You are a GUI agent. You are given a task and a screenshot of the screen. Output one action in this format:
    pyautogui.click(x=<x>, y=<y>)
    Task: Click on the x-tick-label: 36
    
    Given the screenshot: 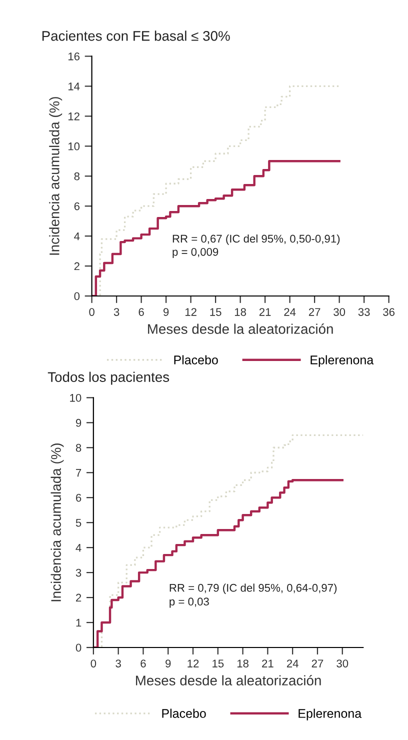 What is the action you would take?
    pyautogui.click(x=389, y=312)
    